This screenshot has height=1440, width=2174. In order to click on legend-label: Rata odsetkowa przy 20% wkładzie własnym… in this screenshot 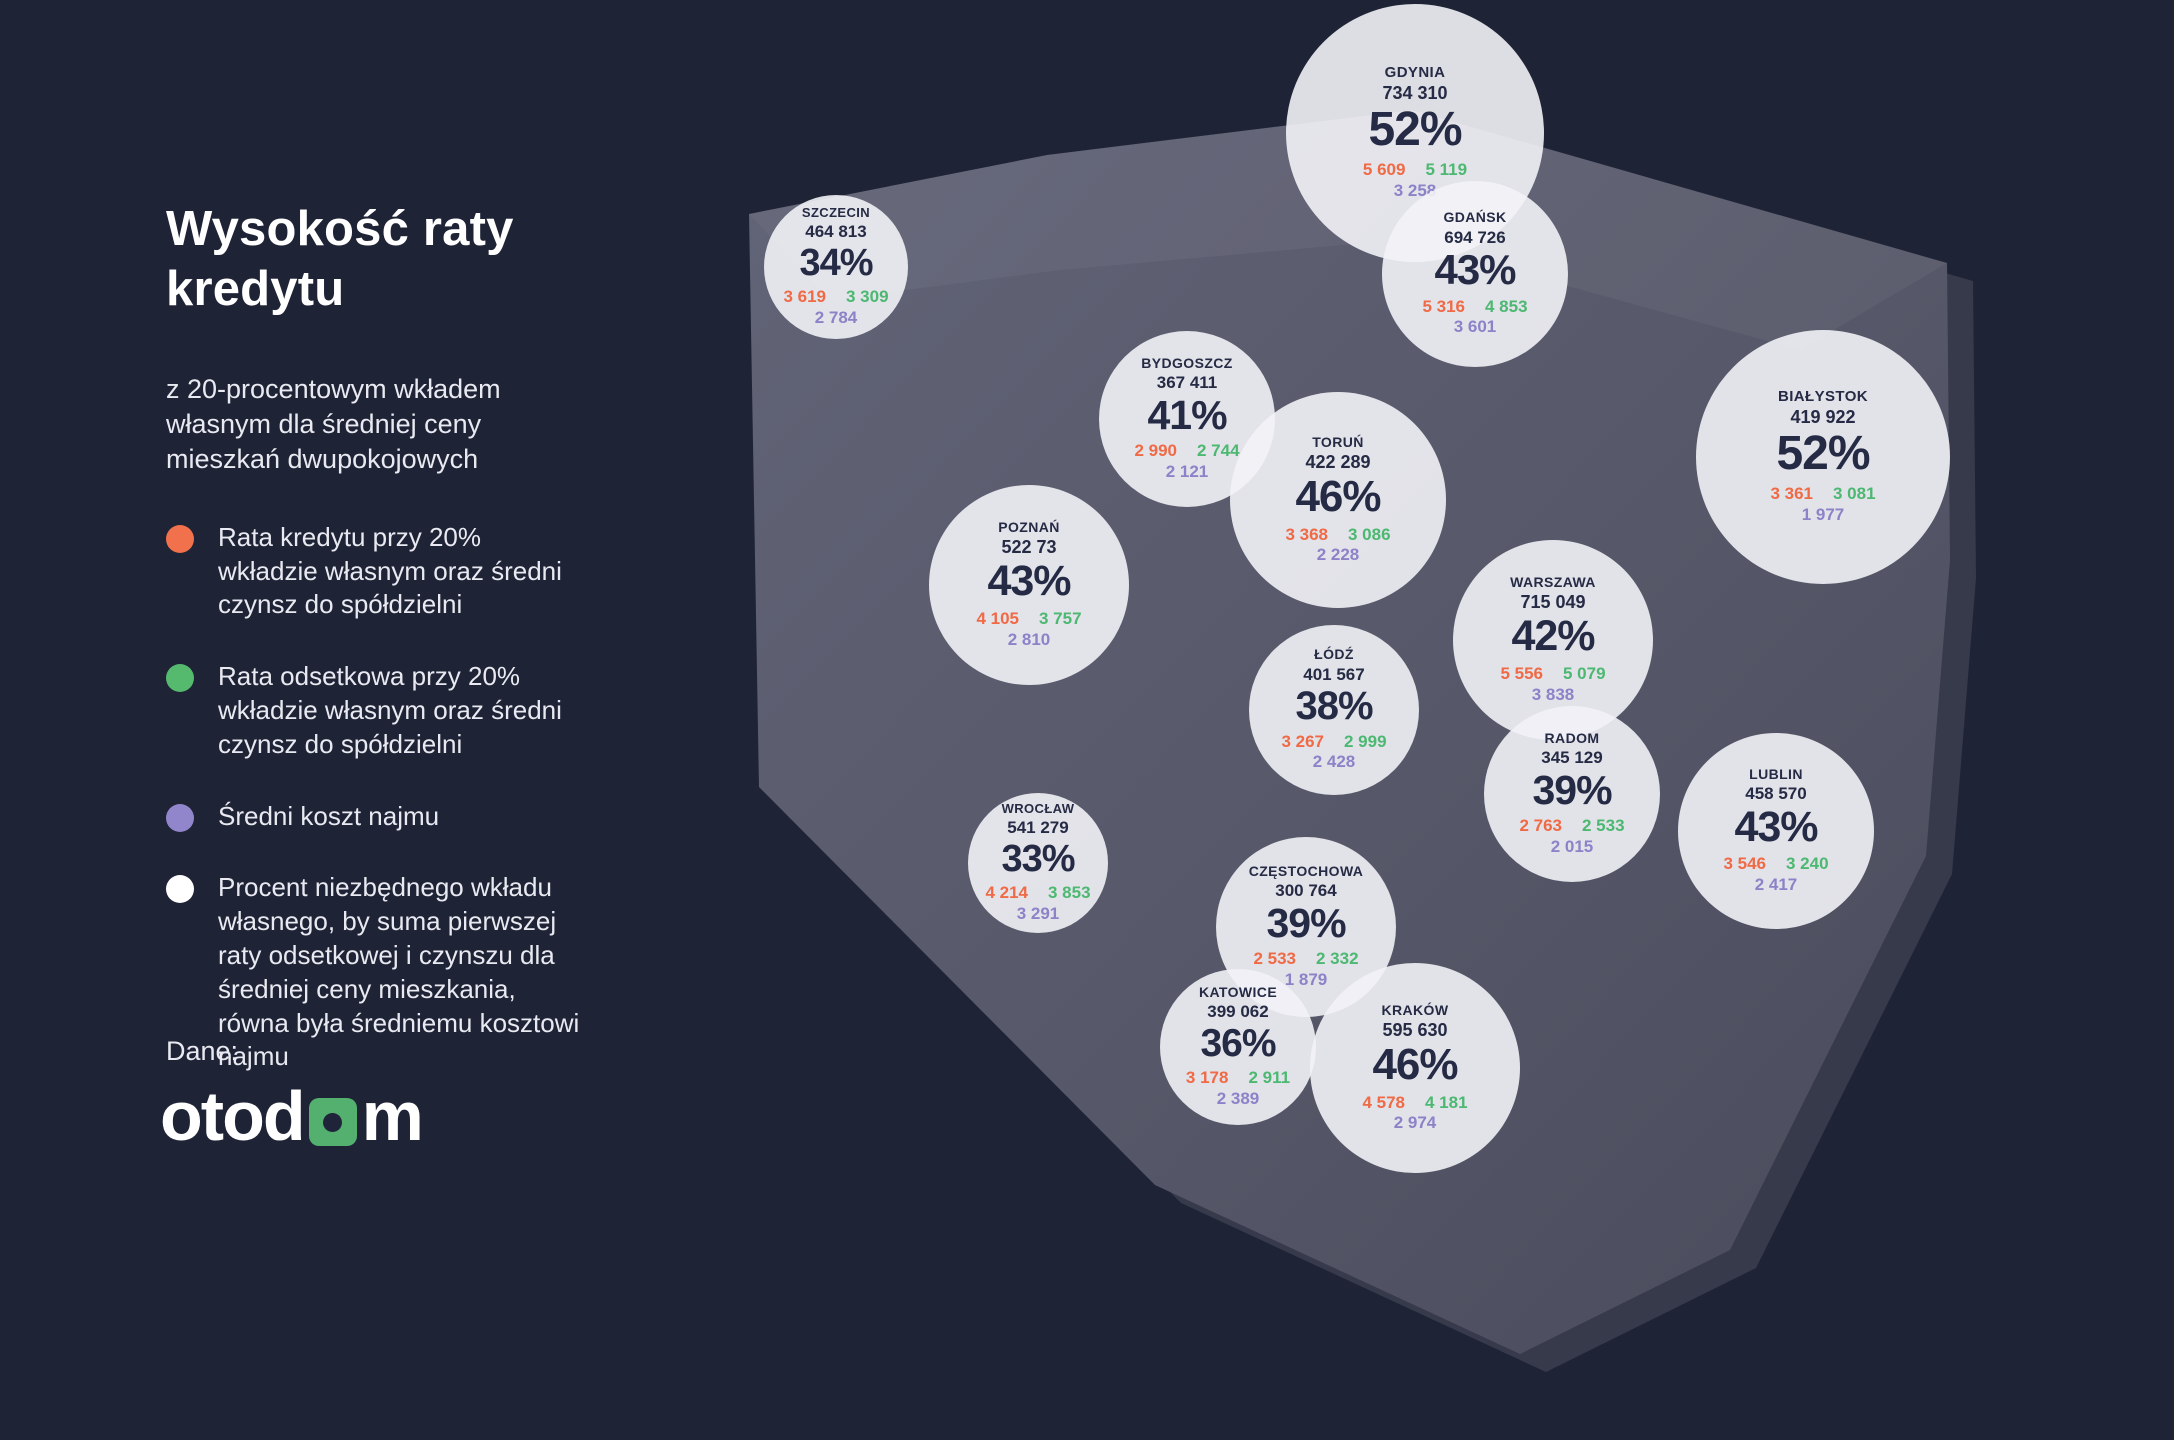, I will do `click(390, 710)`.